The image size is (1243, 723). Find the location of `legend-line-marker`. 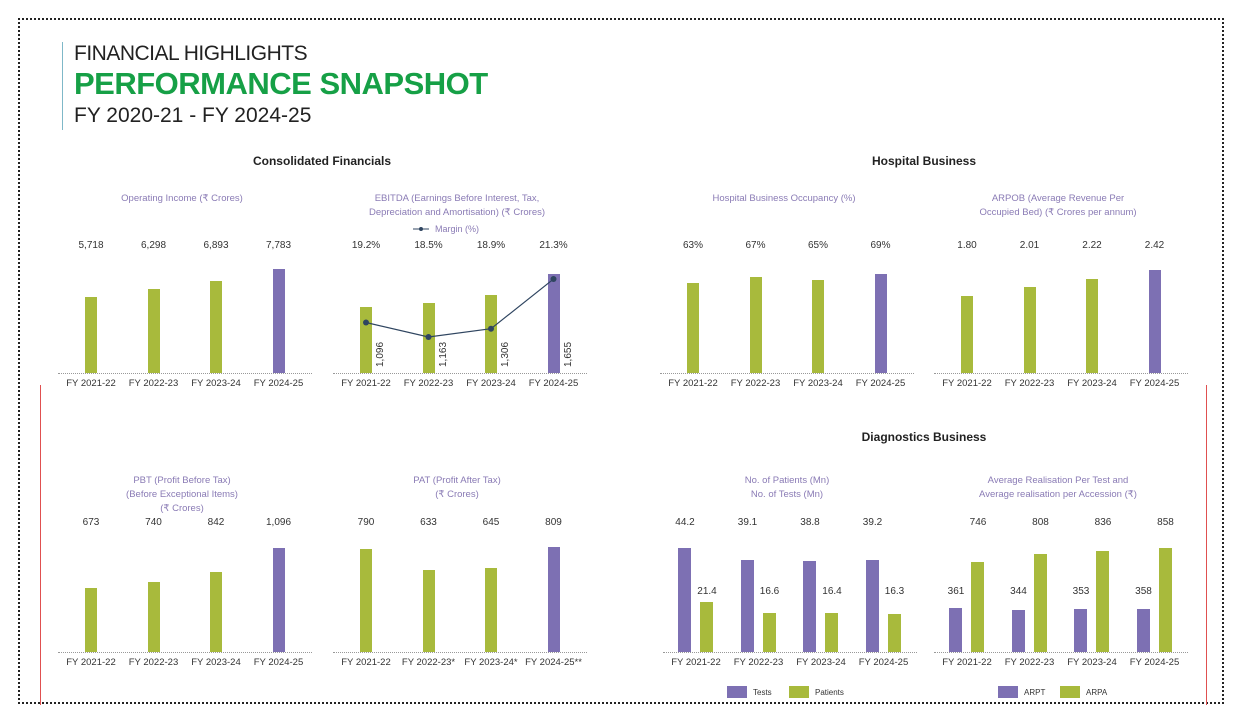

legend-line-marker is located at coordinates (421, 229).